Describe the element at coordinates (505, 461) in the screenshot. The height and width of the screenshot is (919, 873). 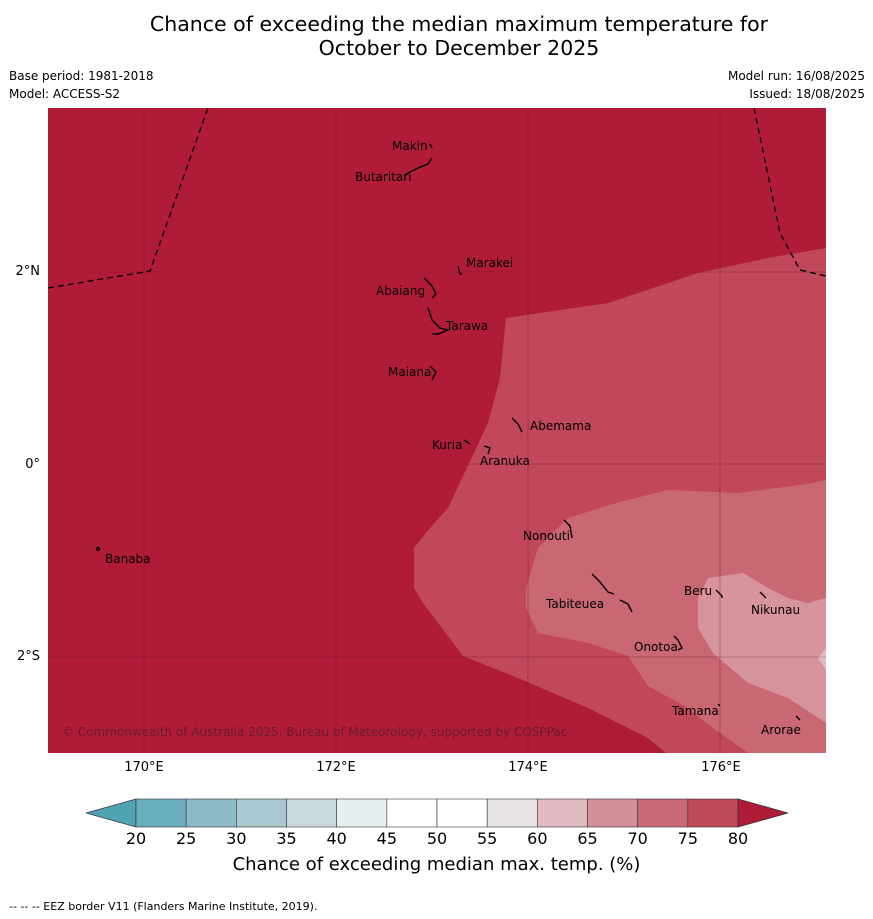
I see `place-label: Aranuka` at that location.